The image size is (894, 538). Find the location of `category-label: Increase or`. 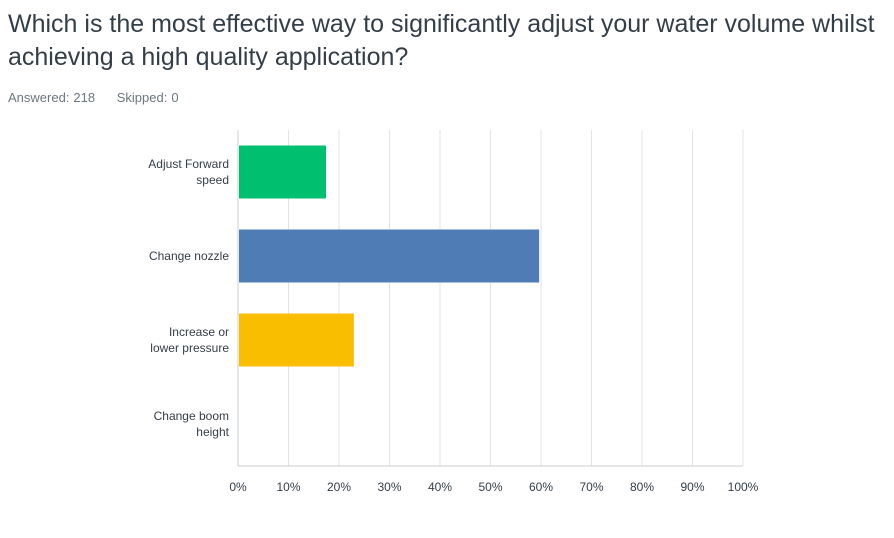

category-label: Increase or is located at coordinates (199, 332).